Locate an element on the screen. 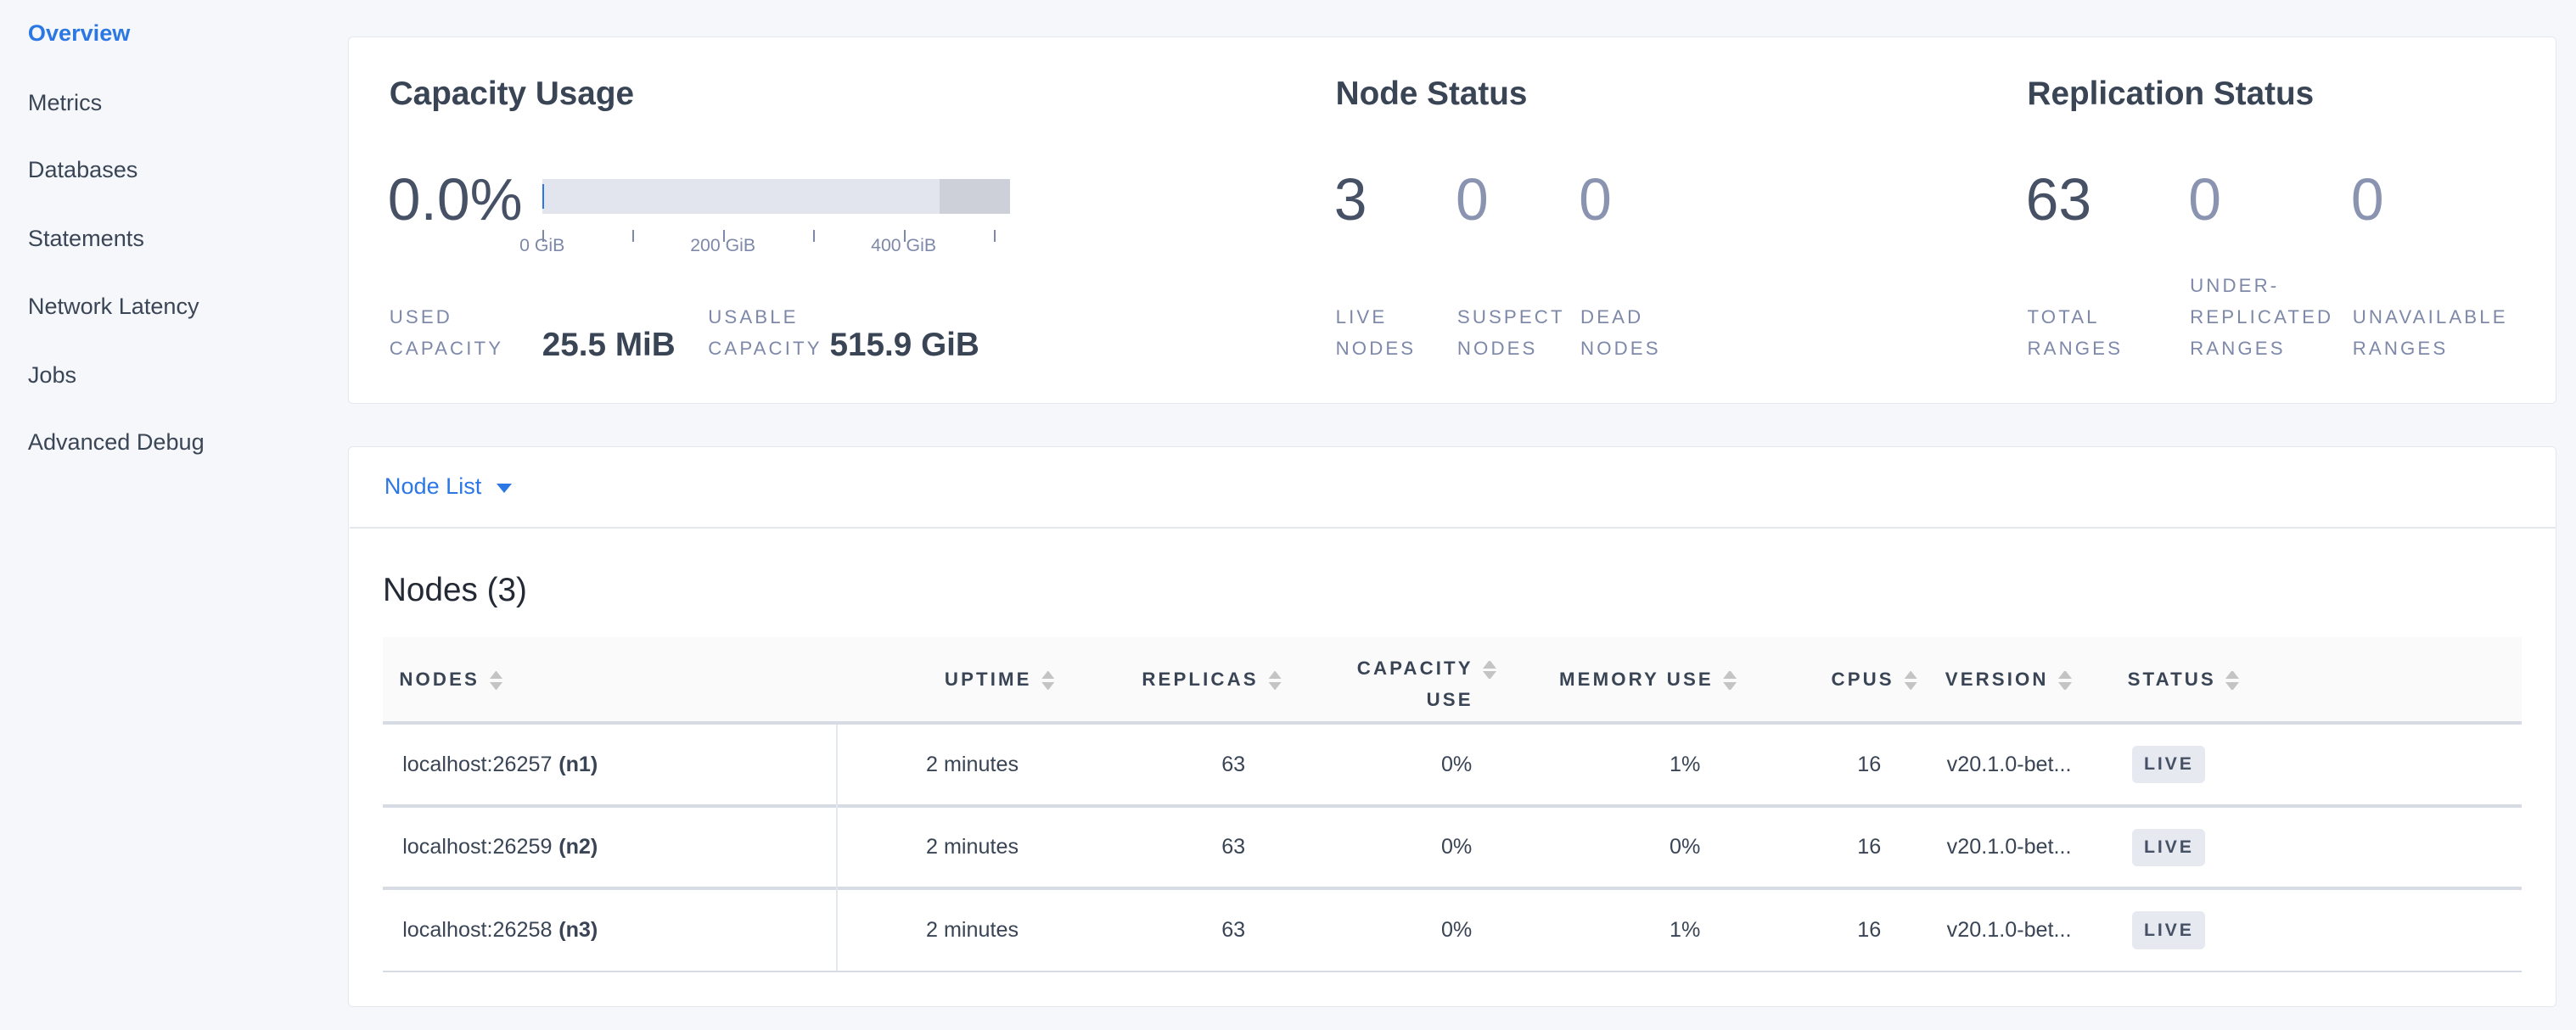  axis-label: 0 GiB is located at coordinates (542, 245).